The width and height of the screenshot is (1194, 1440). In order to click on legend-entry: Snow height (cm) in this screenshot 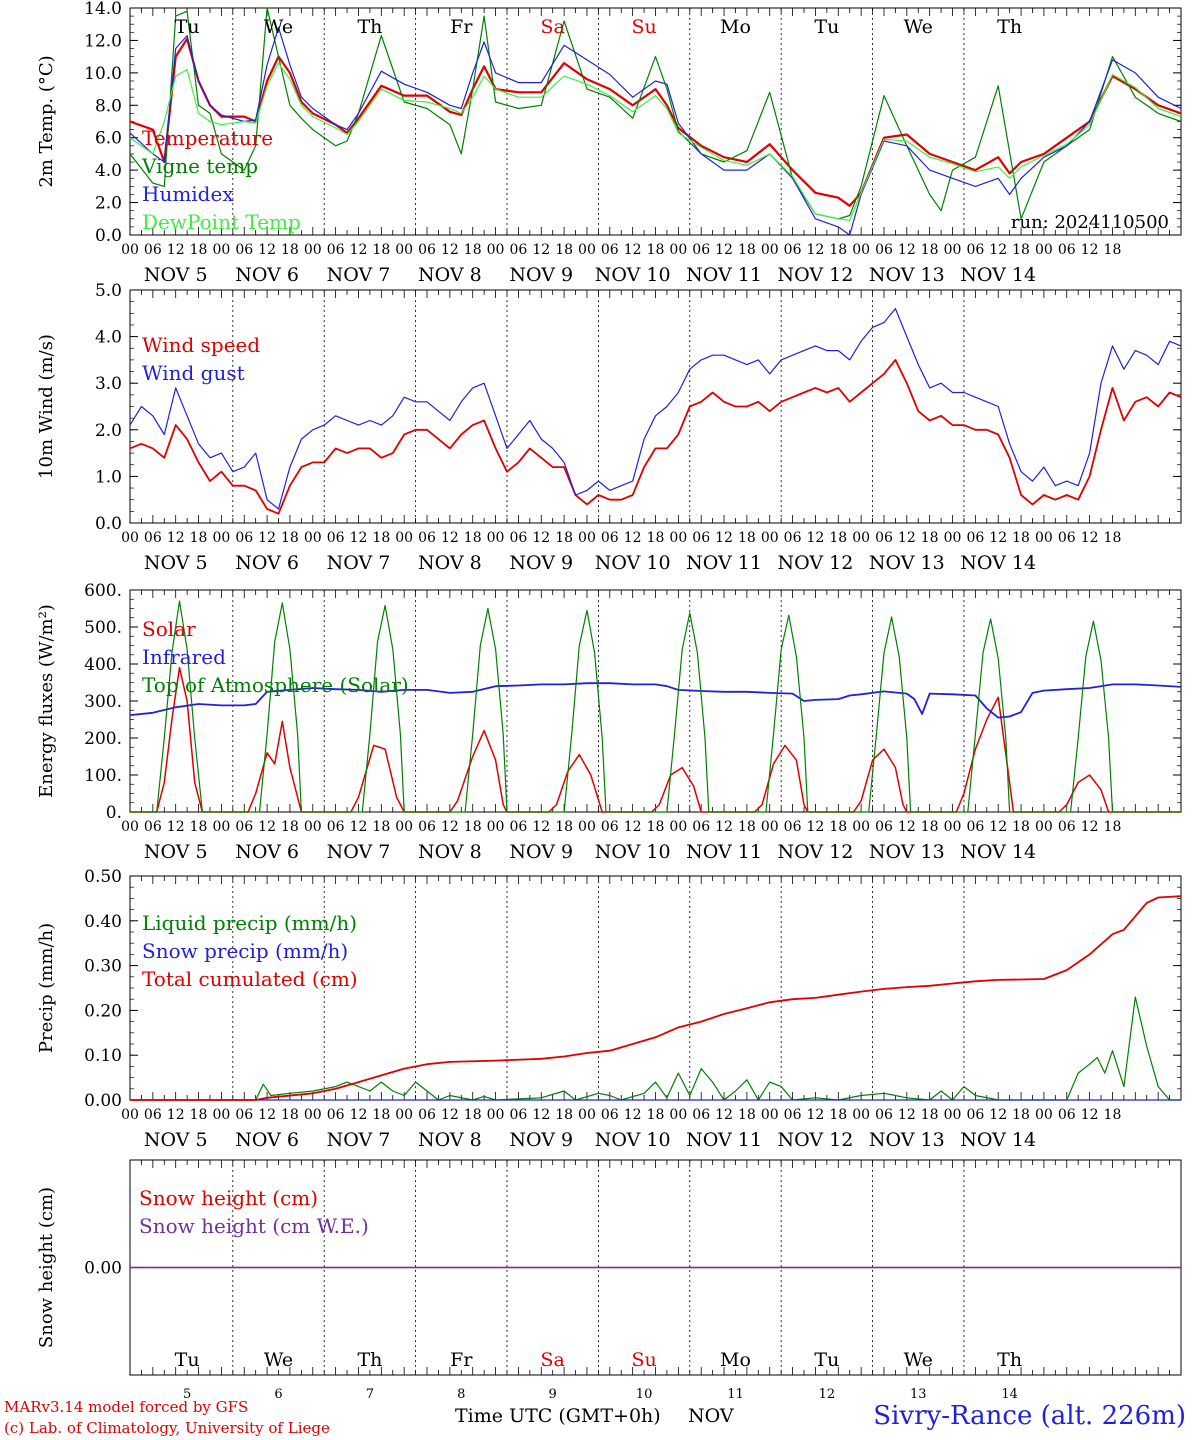, I will do `click(228, 1198)`.